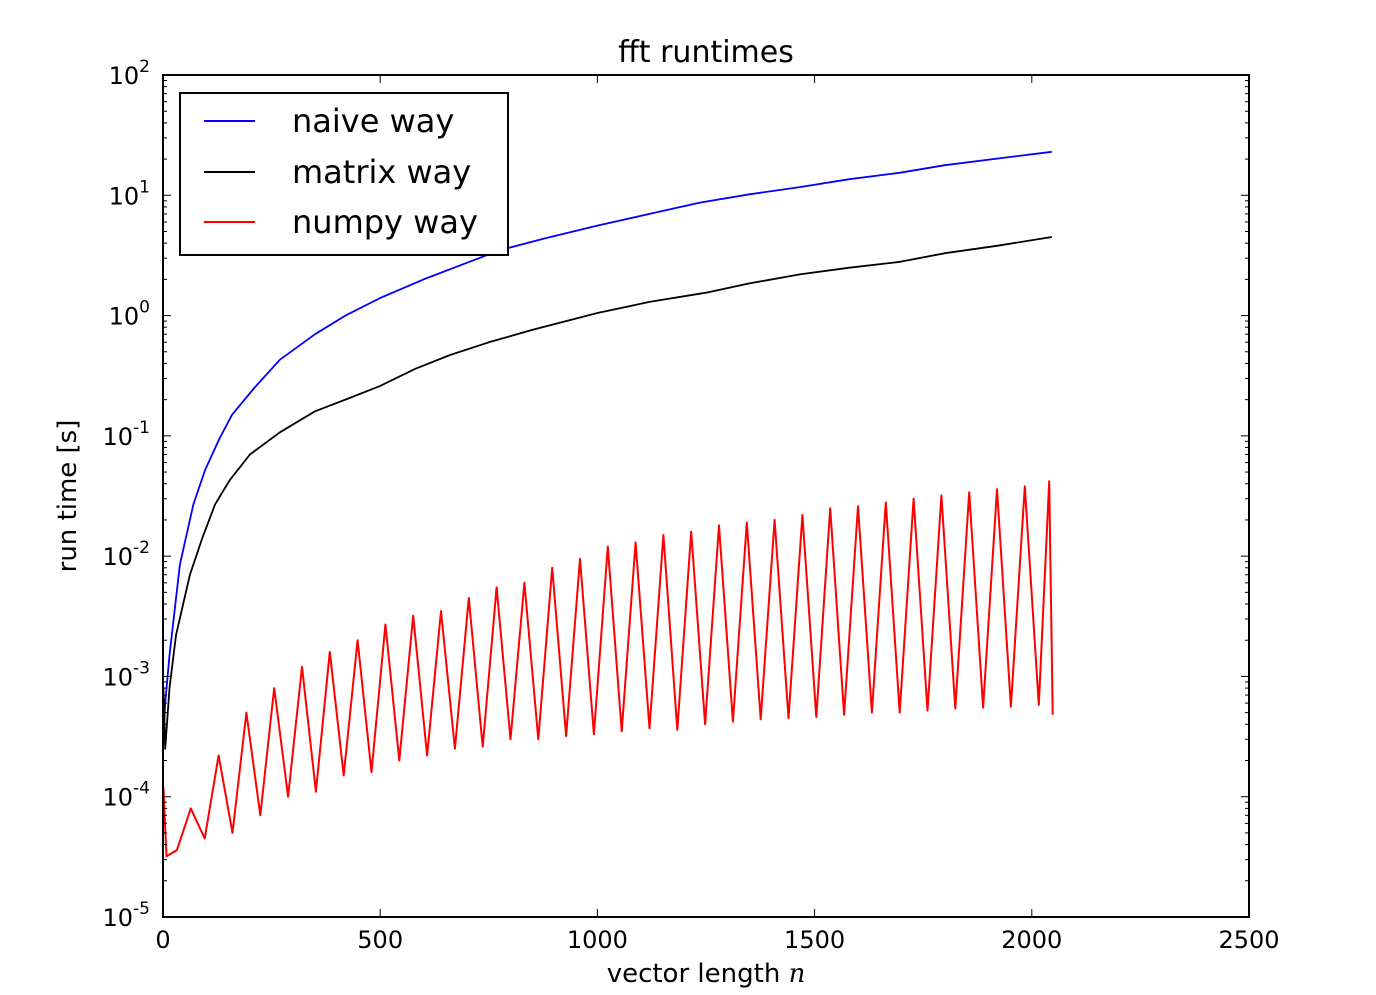 The height and width of the screenshot is (995, 1376). Describe the element at coordinates (373, 121) in the screenshot. I see `legend-label-naive: naive way` at that location.